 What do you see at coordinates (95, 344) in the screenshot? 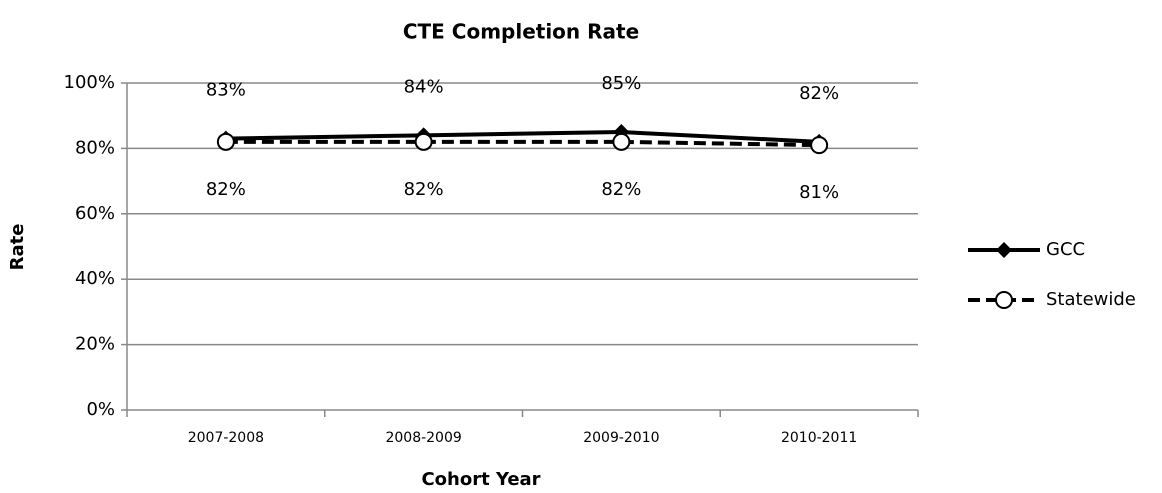
I see `y-tick-label: 20%` at bounding box center [95, 344].